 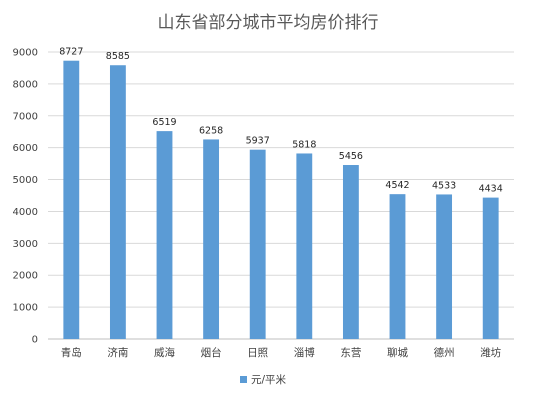 What do you see at coordinates (211, 352) in the screenshot?
I see `category-label: 烟台` at bounding box center [211, 352].